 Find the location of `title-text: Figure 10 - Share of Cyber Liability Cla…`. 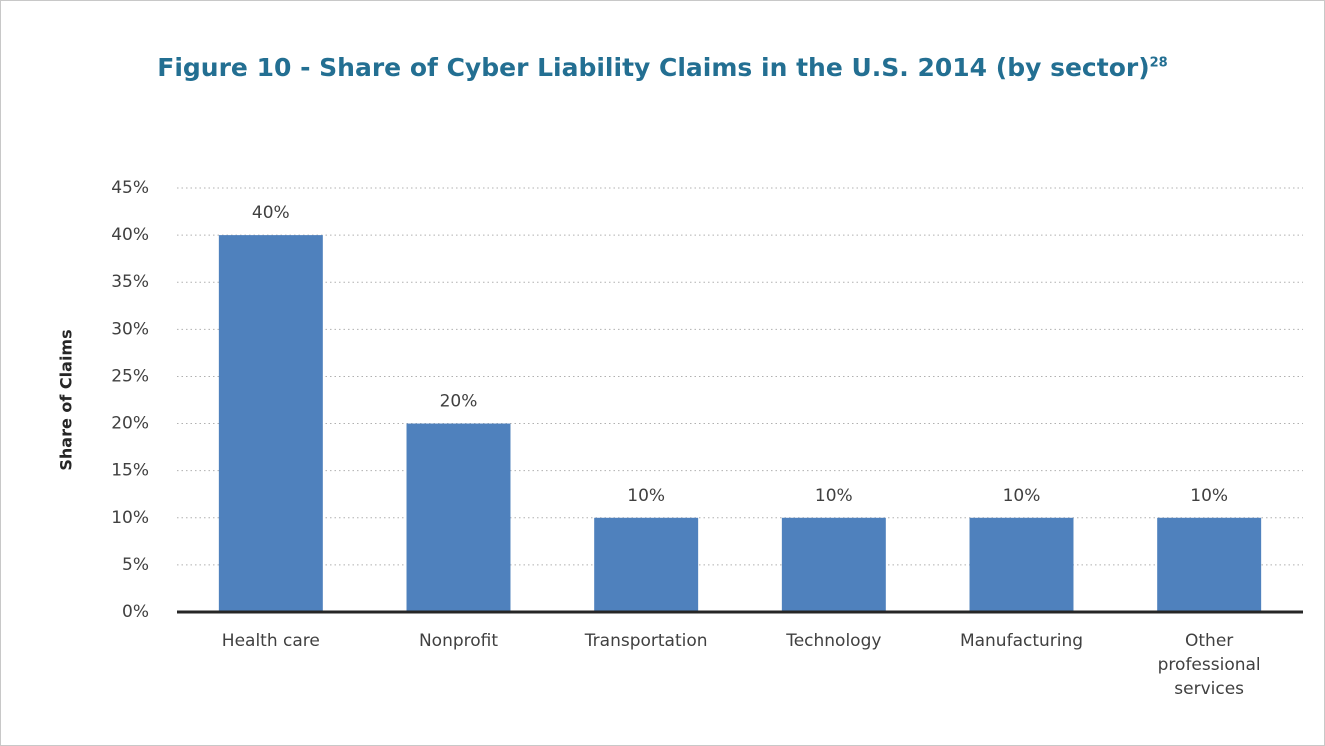

title-text: Figure 10 - Share of Cyber Liability Cla… is located at coordinates (653, 67).